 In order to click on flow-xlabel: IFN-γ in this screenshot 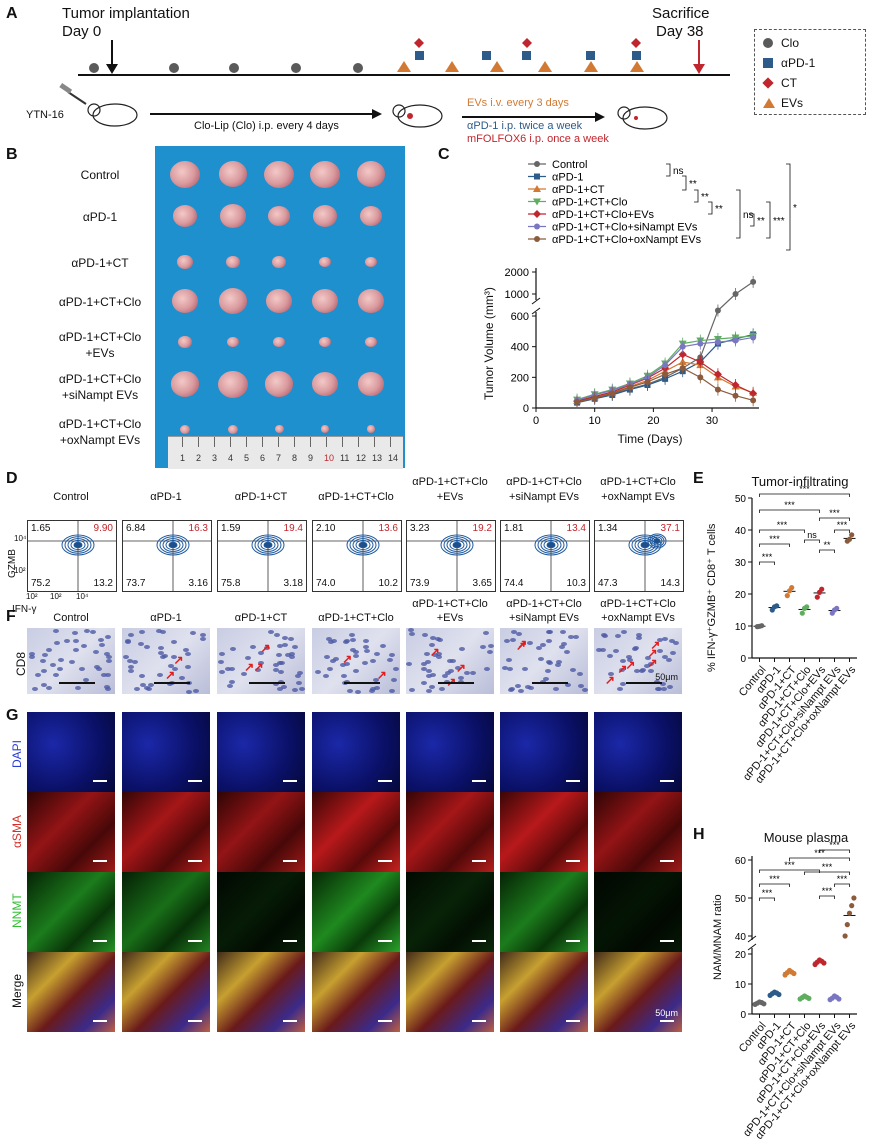, I will do `click(24, 609)`.